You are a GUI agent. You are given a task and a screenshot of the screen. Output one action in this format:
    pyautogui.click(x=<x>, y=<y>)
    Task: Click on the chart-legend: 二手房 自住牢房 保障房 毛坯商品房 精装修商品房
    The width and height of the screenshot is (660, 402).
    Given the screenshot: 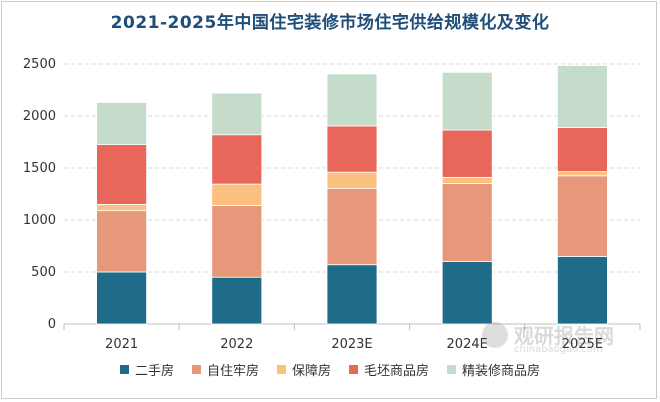 What is the action you would take?
    pyautogui.click(x=330, y=369)
    